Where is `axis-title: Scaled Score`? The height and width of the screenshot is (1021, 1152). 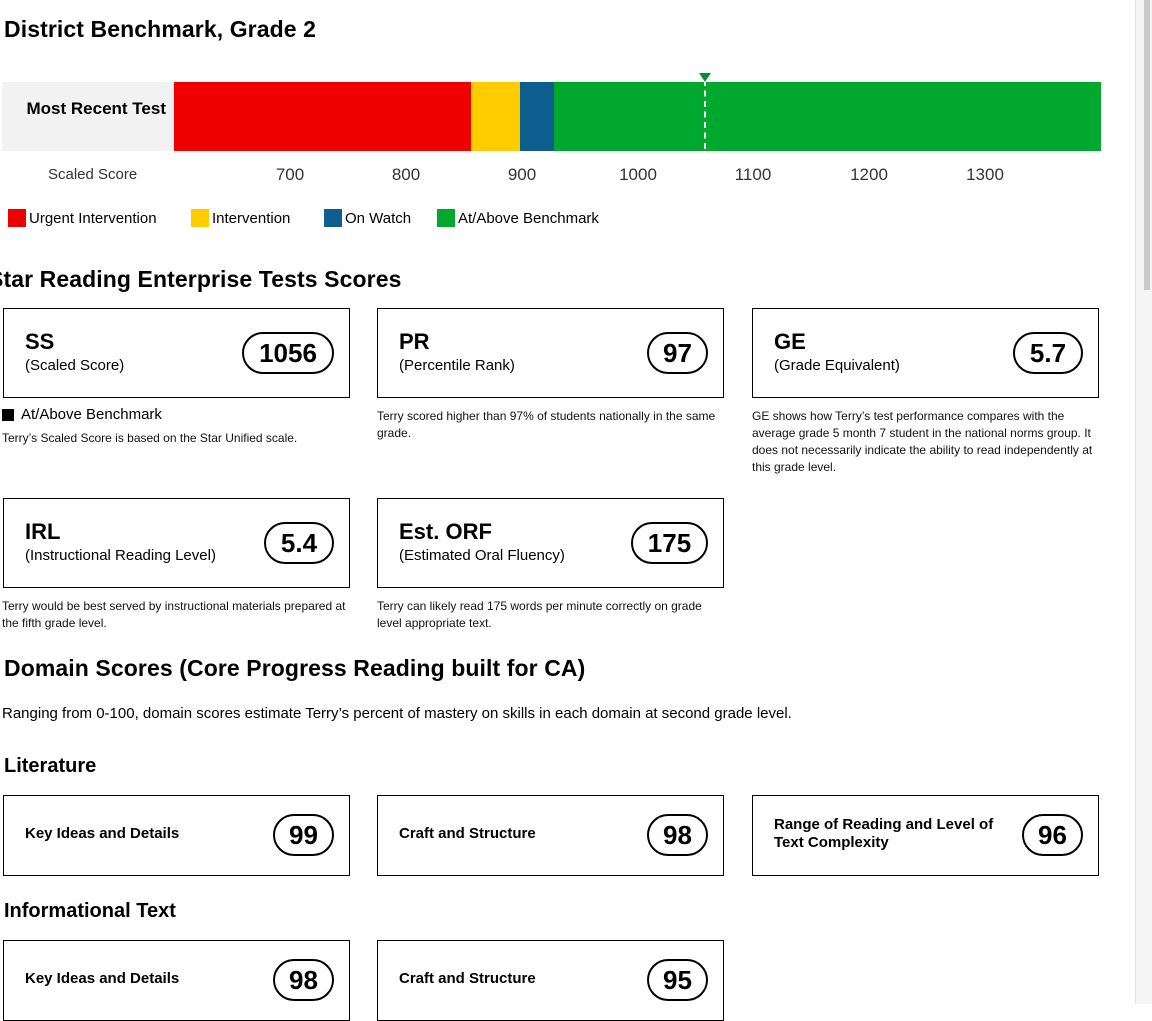
axis-title: Scaled Score is located at coordinates (93, 174).